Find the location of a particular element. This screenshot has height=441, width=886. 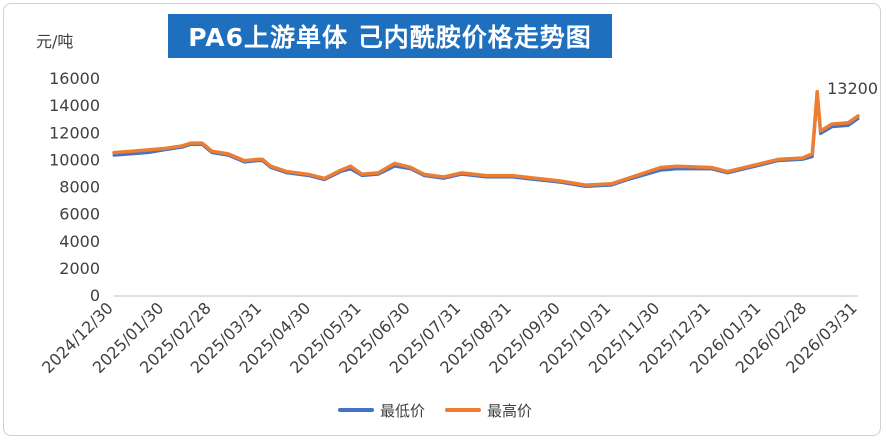

y-tick-label: 14000 is located at coordinates (74, 105).